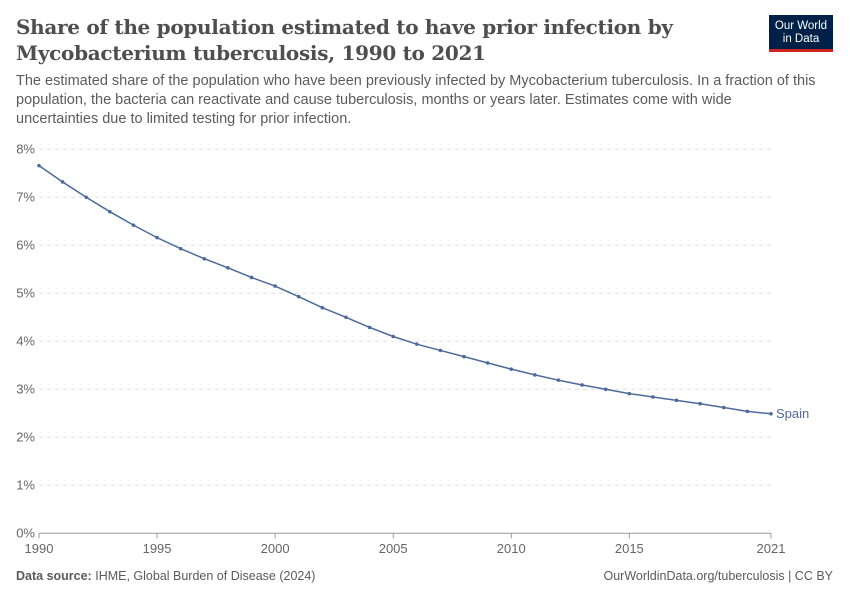 The width and height of the screenshot is (850, 600). Describe the element at coordinates (511, 548) in the screenshot. I see `x-tick-label: 2010` at that location.